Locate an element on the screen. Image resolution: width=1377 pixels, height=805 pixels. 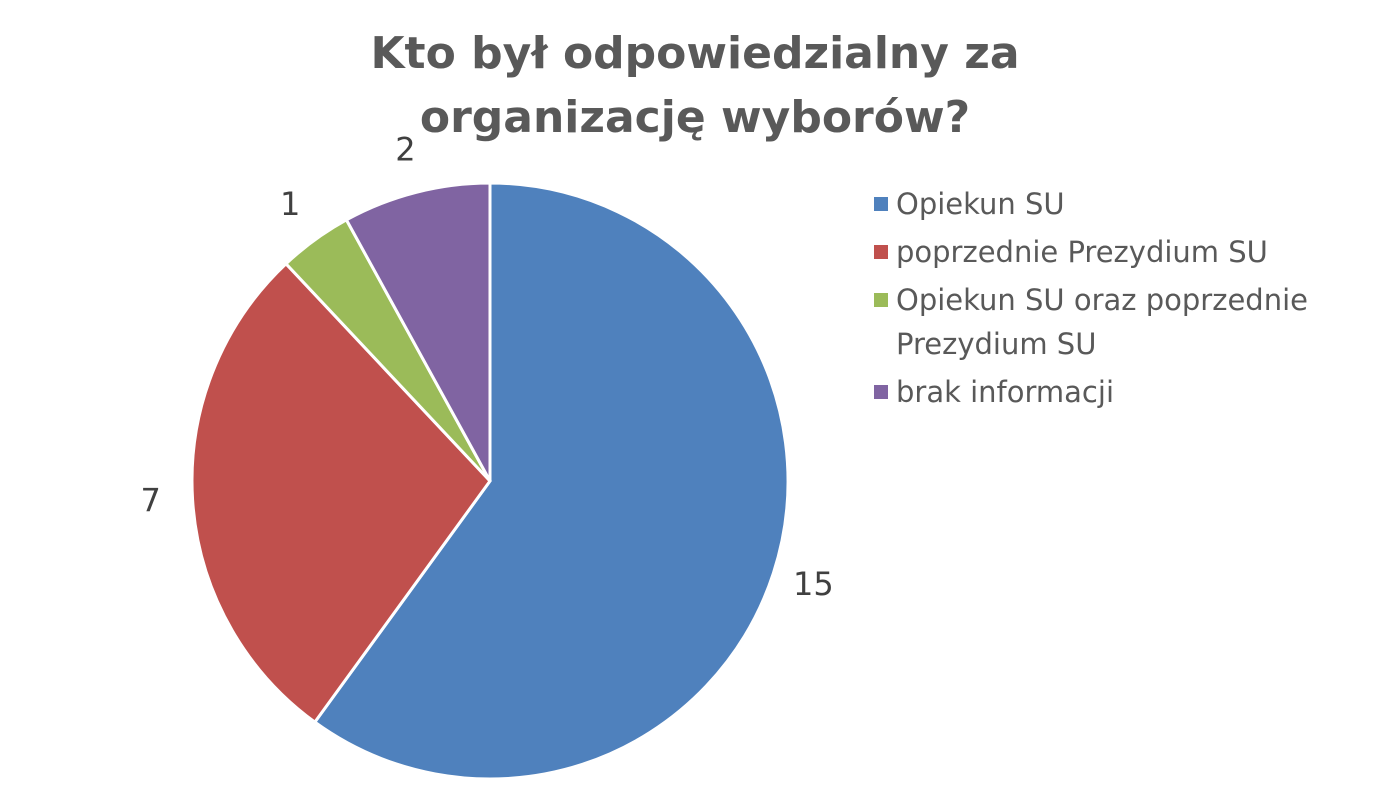
data-label: 7 is located at coordinates (150, 500).